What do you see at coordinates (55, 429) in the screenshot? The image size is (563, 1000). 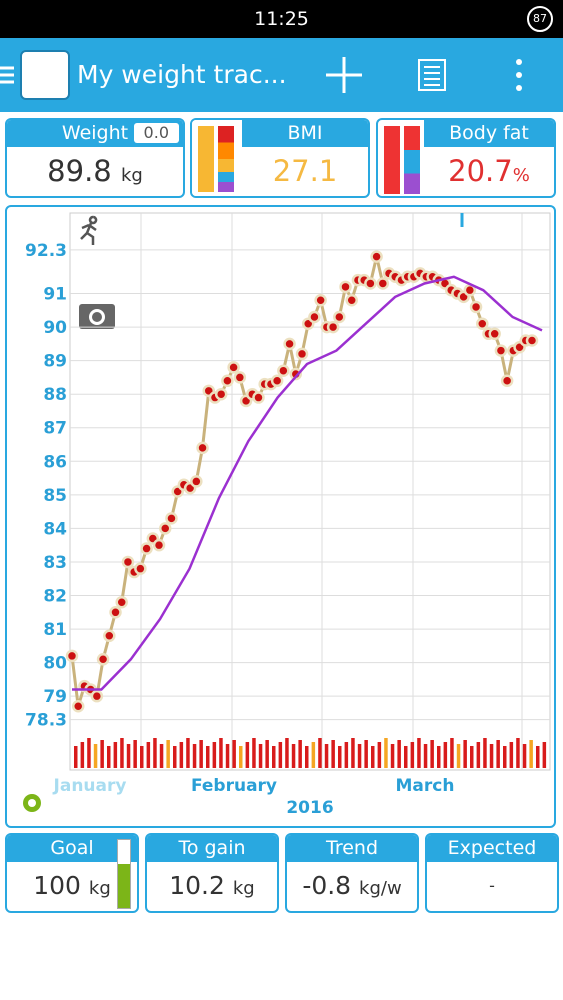 I see `y-tick-label: 87` at bounding box center [55, 429].